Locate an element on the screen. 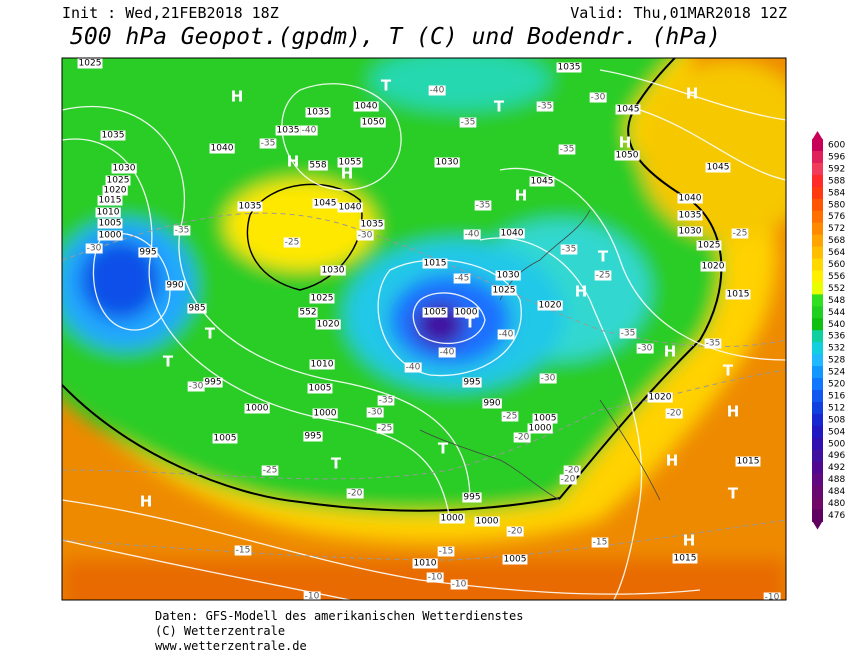  pressure-label: 1055 is located at coordinates (350, 163).